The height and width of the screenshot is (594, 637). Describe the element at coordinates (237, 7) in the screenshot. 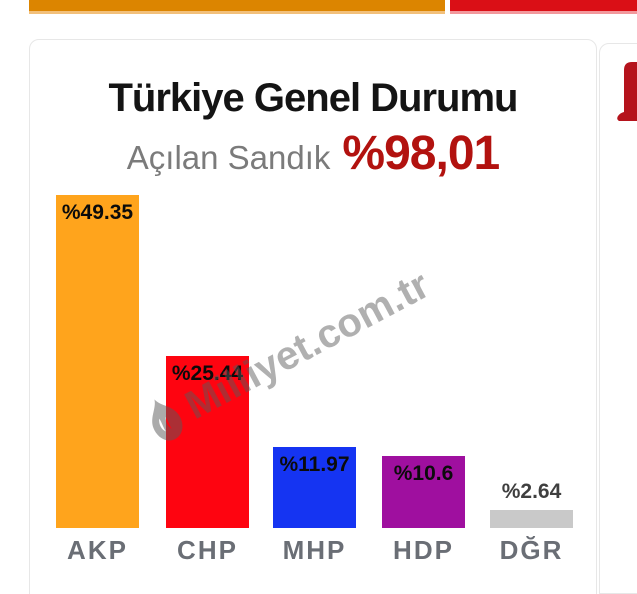

I see `top-orange-strip` at that location.